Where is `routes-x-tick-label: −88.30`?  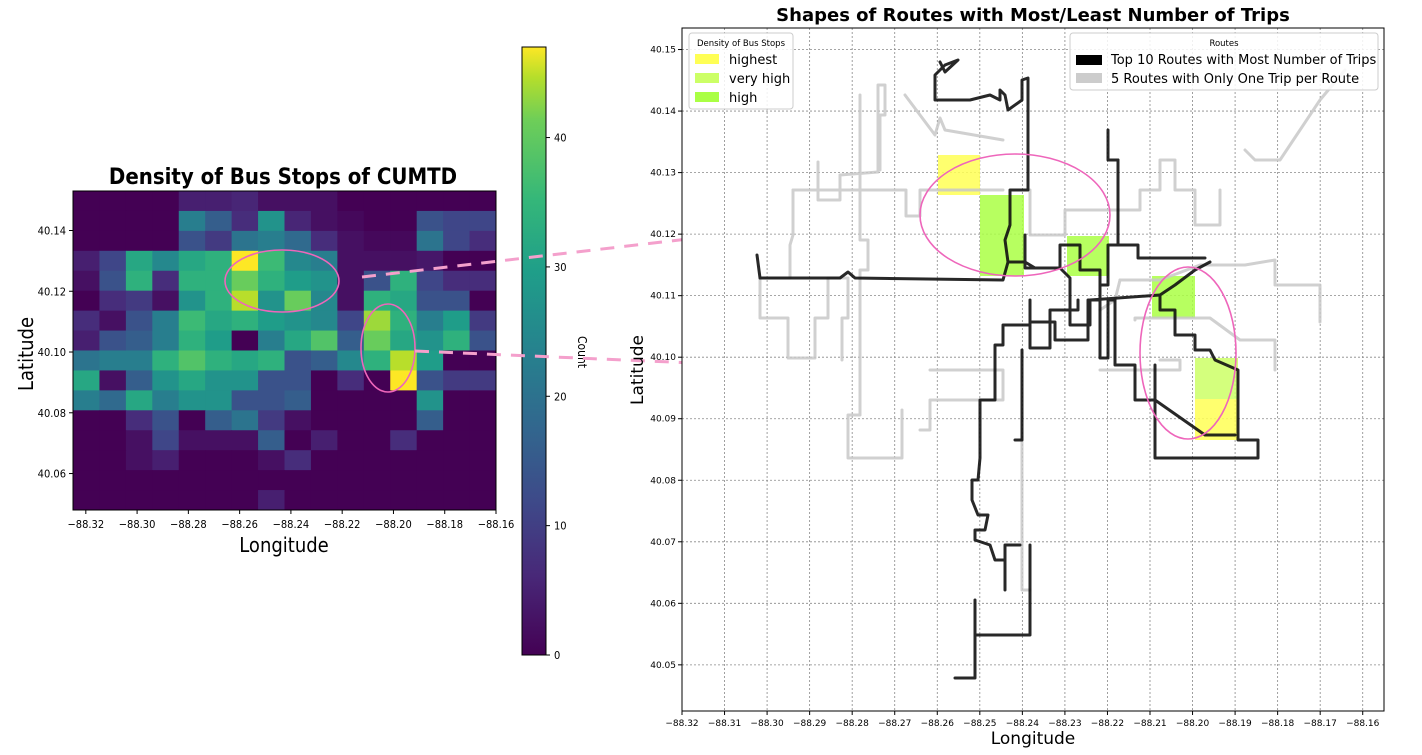 routes-x-tick-label: −88.30 is located at coordinates (767, 724).